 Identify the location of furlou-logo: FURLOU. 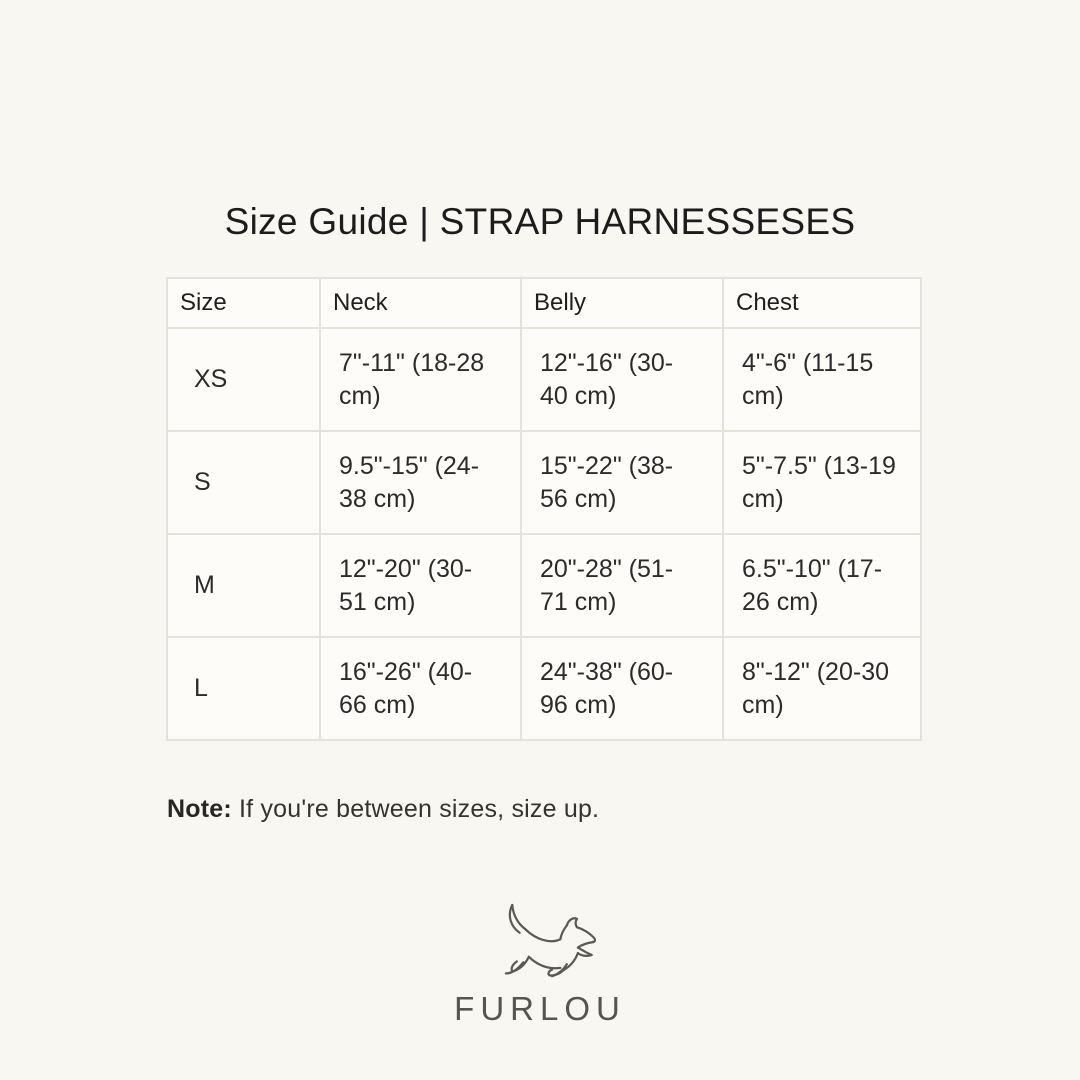
(540, 963).